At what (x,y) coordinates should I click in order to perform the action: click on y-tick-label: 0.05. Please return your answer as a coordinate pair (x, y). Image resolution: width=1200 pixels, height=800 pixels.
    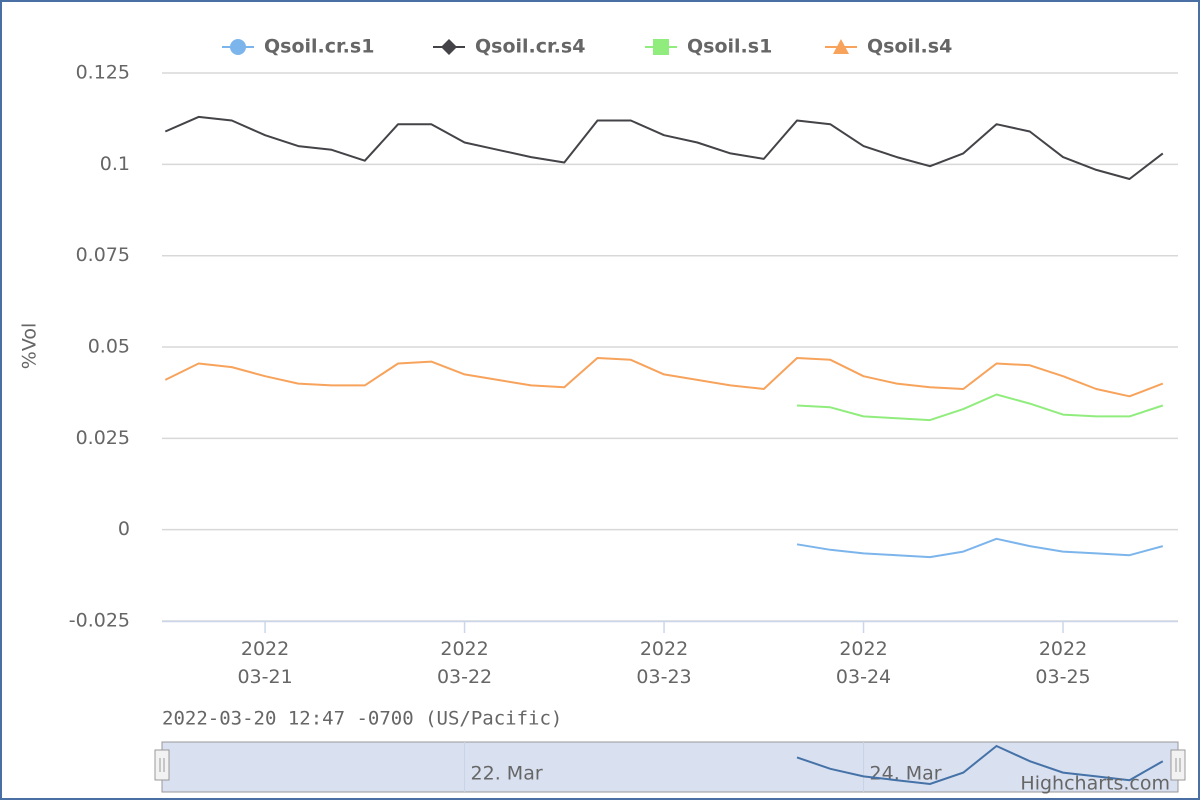
    Looking at the image, I should click on (109, 347).